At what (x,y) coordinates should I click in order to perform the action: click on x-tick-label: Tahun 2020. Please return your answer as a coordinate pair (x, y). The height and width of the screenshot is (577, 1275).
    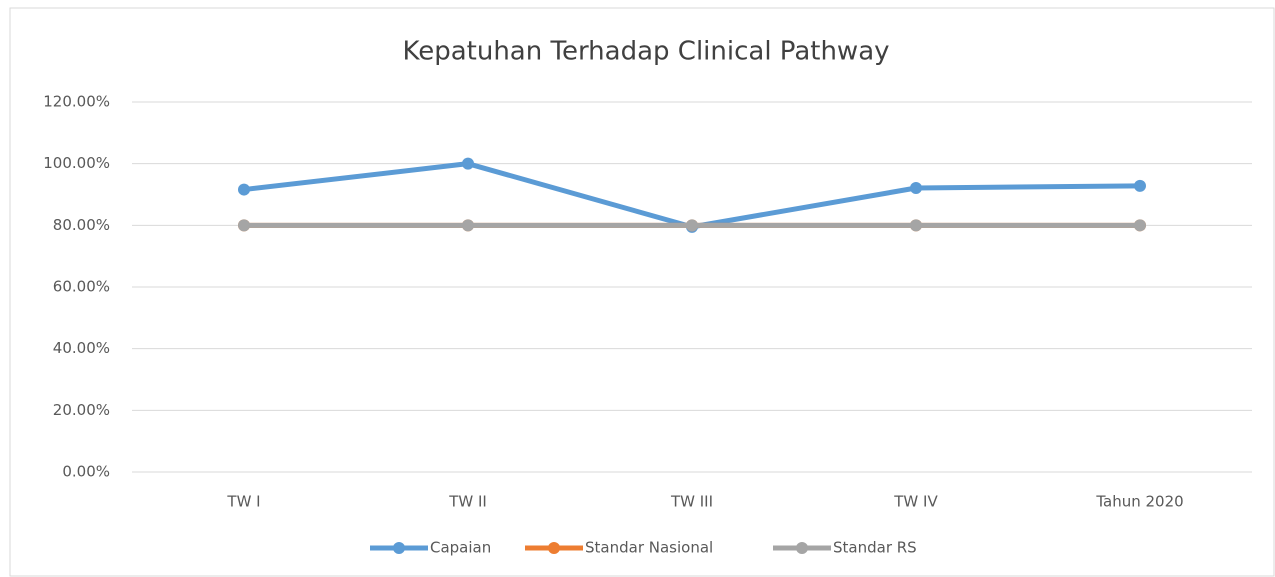
    Looking at the image, I should click on (1139, 502).